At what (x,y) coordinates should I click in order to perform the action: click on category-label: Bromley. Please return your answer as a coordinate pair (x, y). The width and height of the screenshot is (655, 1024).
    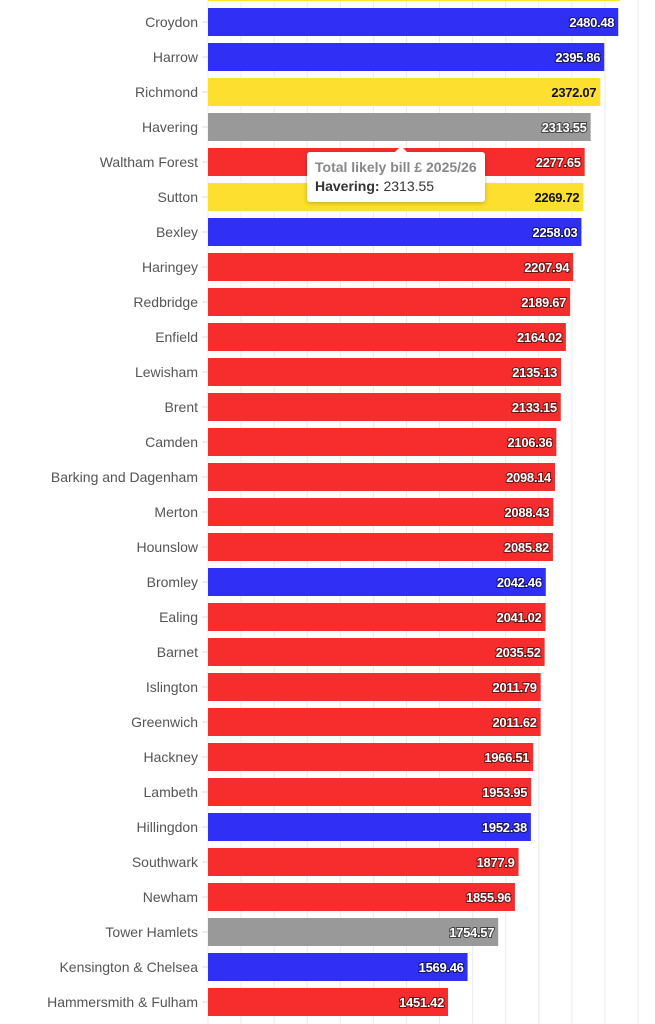
    Looking at the image, I should click on (172, 582).